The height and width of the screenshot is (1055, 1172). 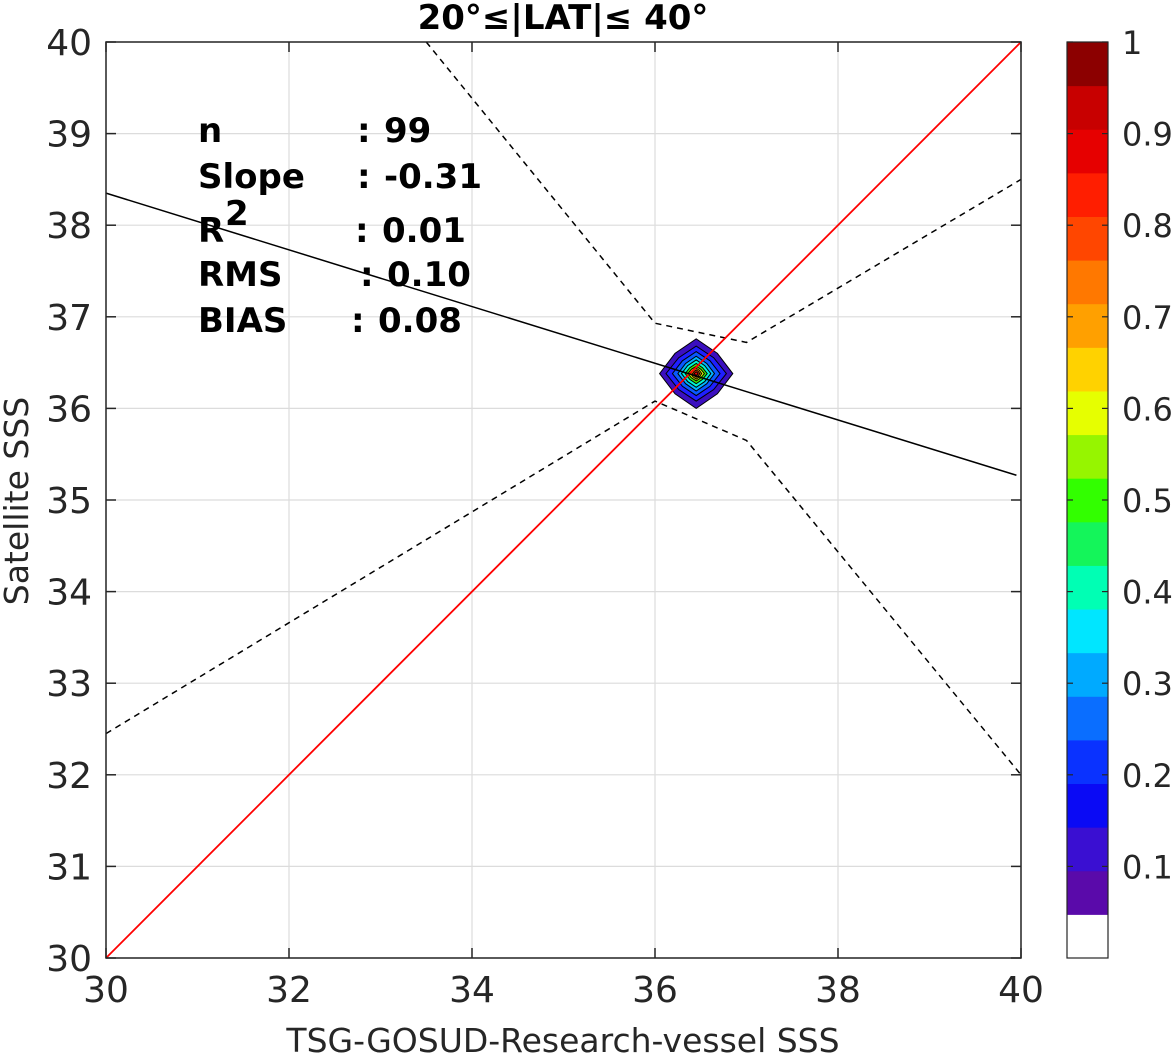 What do you see at coordinates (1147, 226) in the screenshot?
I see `colorbar-tick-label: 0.8` at bounding box center [1147, 226].